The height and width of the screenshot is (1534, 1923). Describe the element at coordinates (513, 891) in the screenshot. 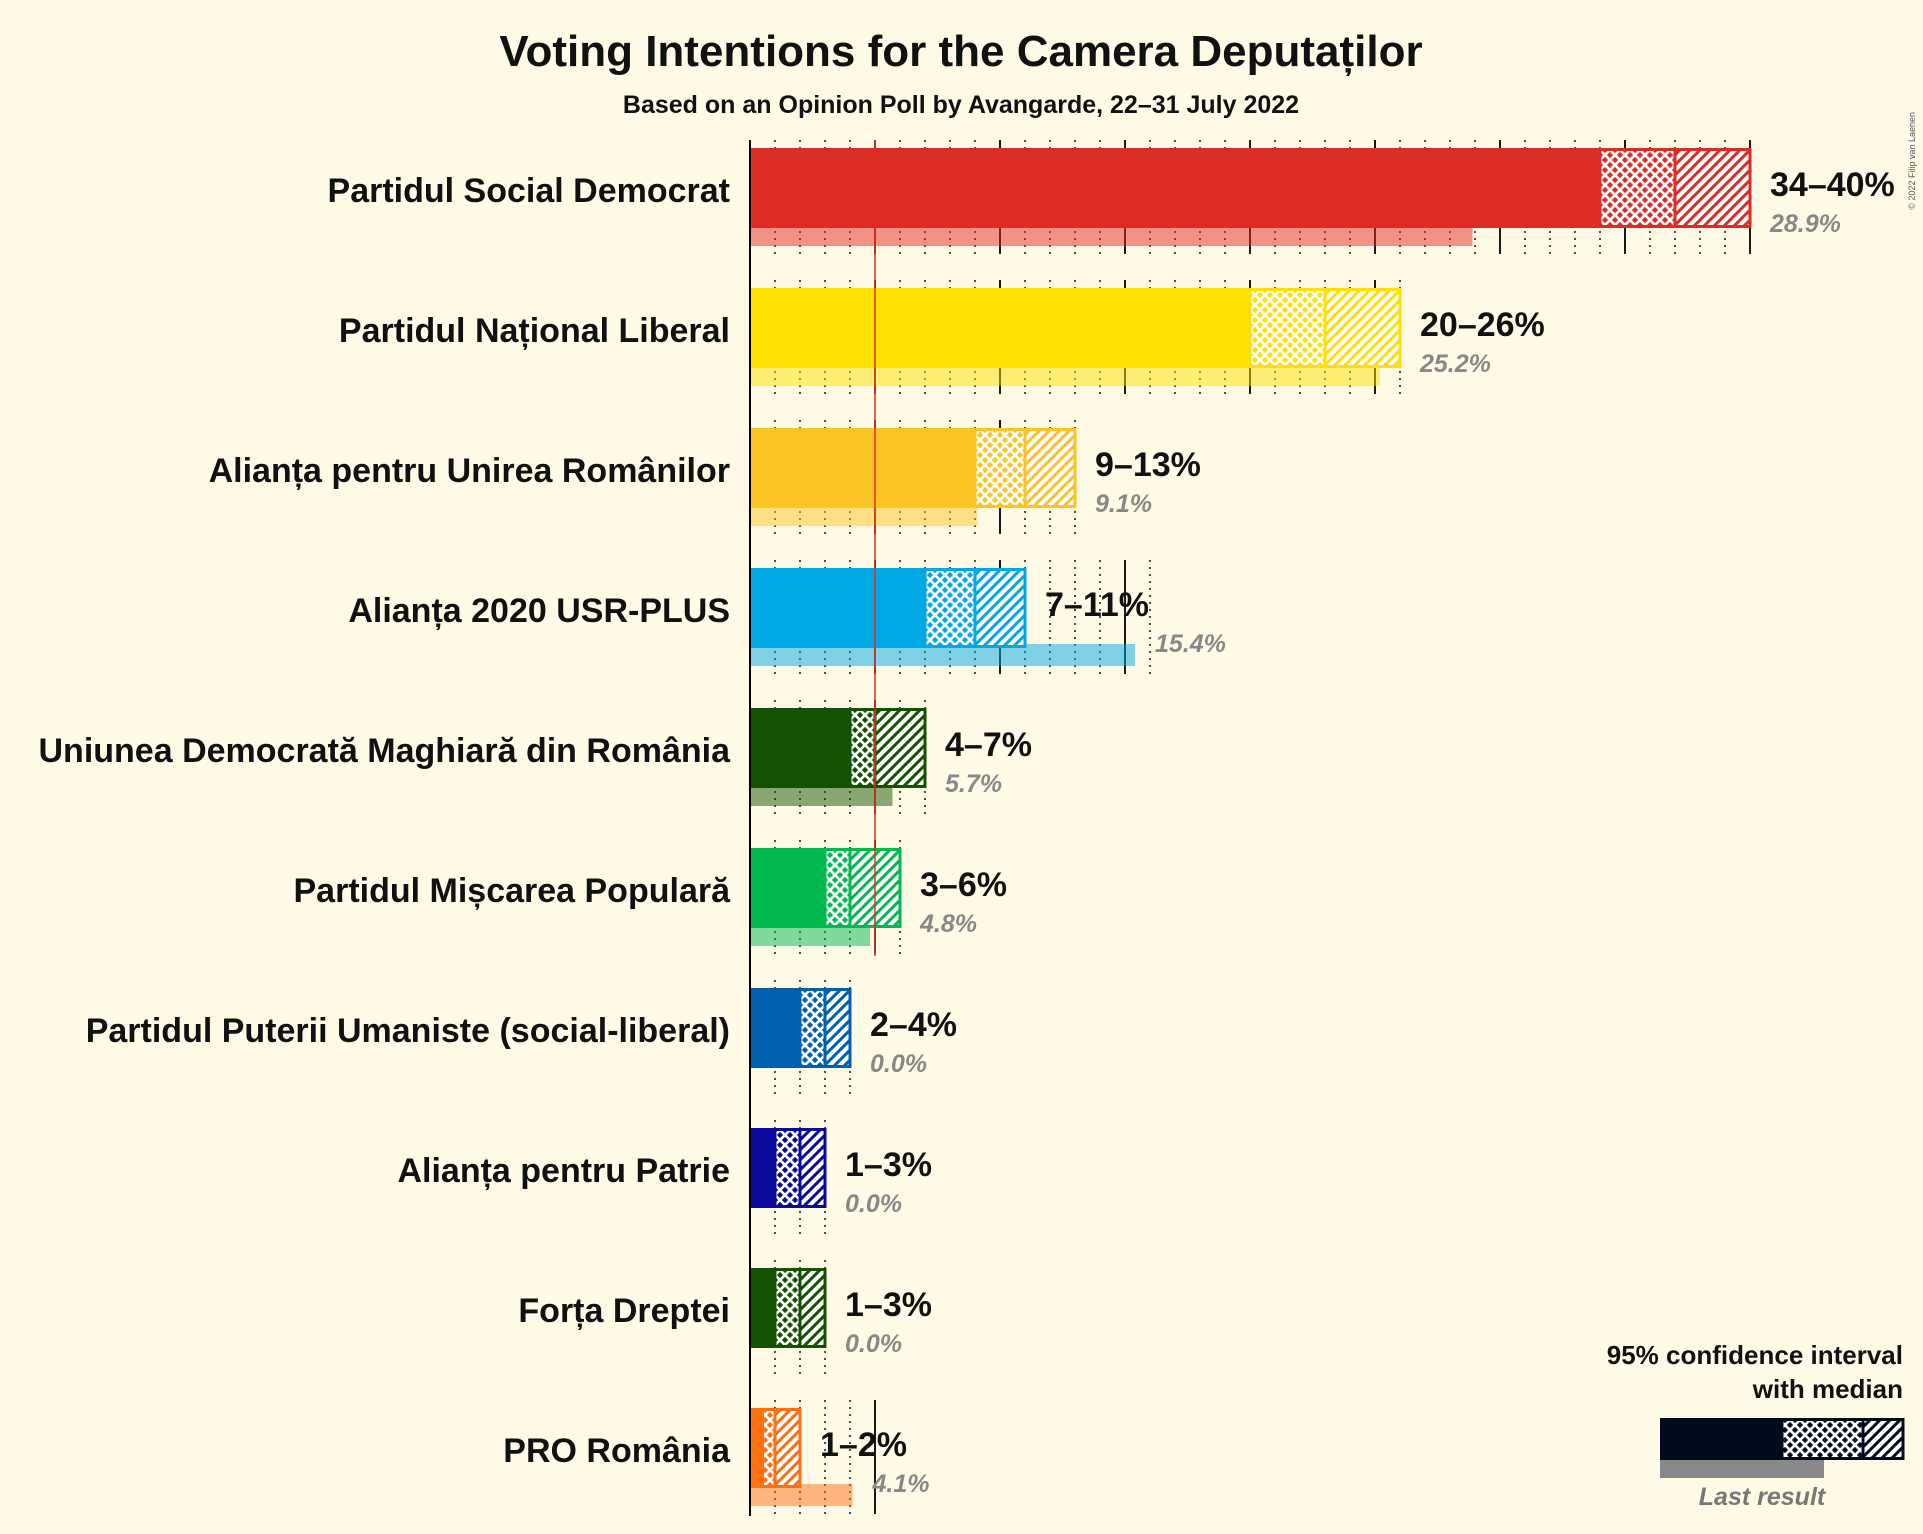

I see `party-label: Partidul Mișcarea Populară` at that location.